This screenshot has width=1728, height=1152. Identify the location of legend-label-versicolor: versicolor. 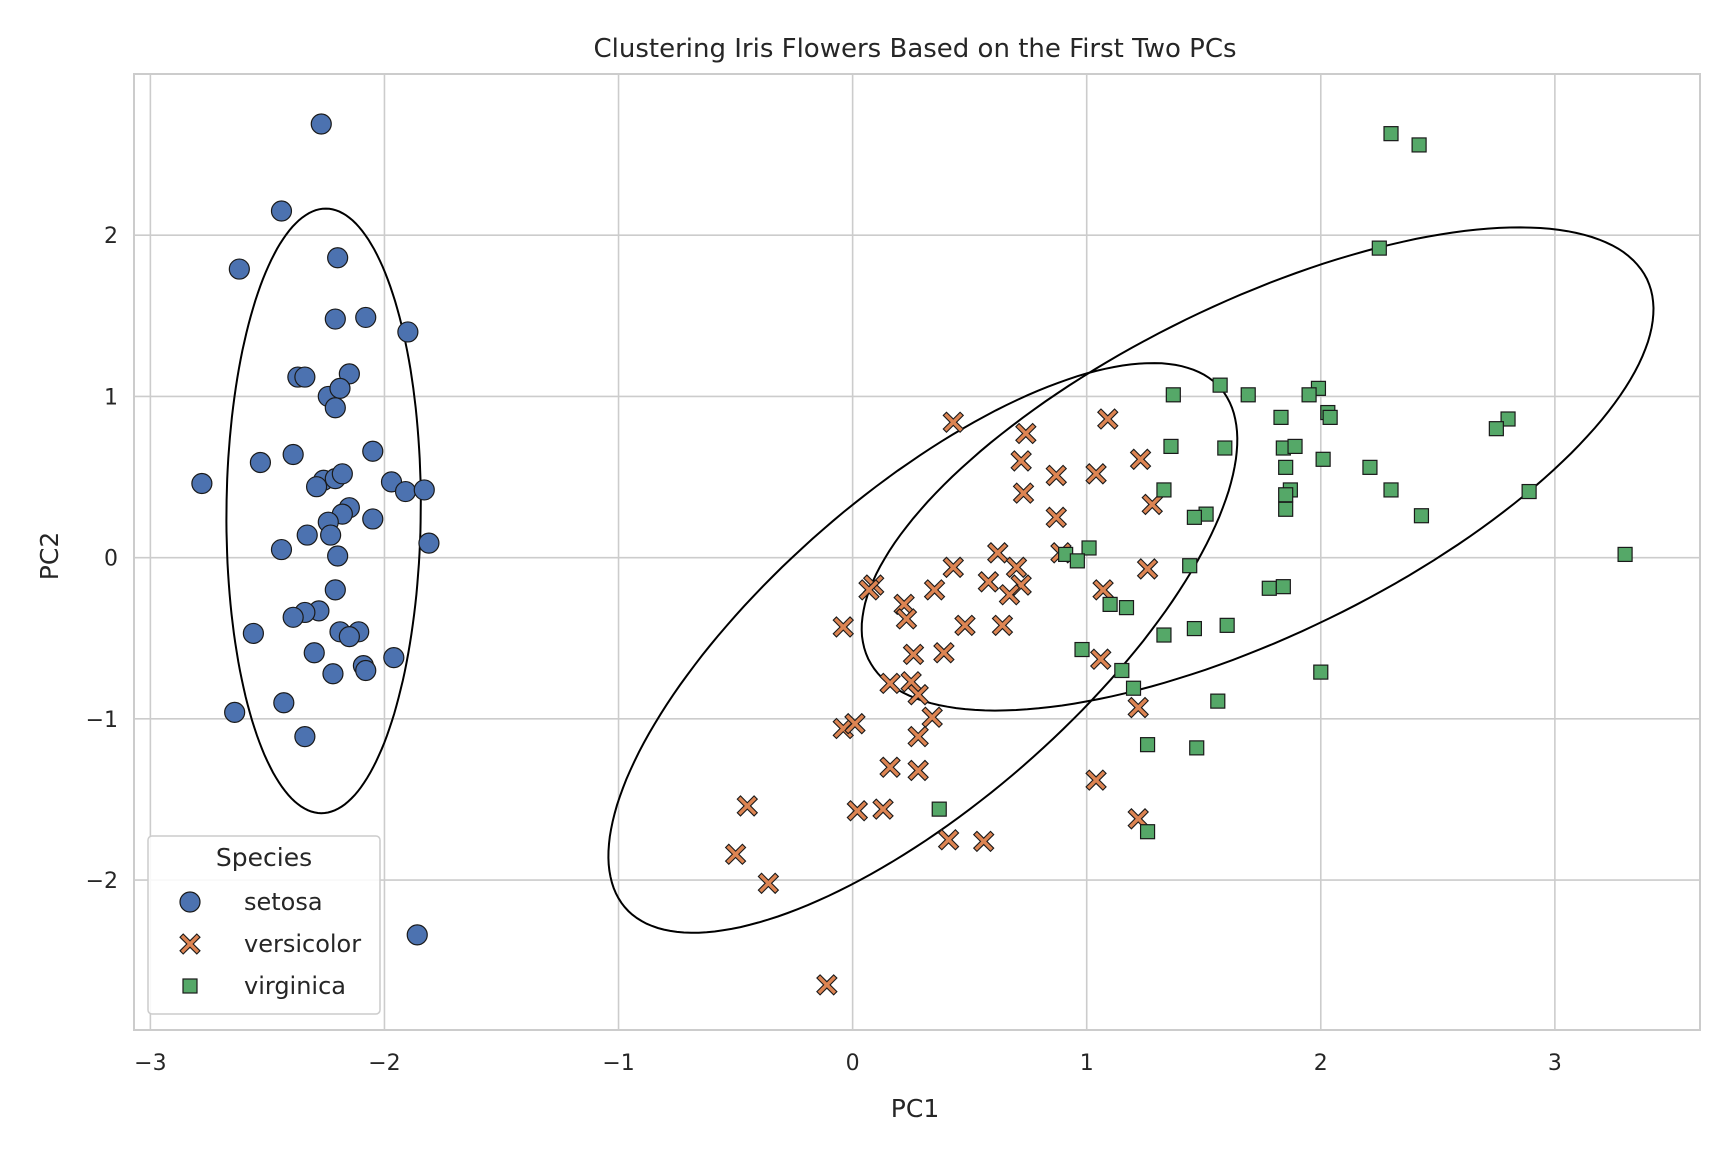
(302, 944).